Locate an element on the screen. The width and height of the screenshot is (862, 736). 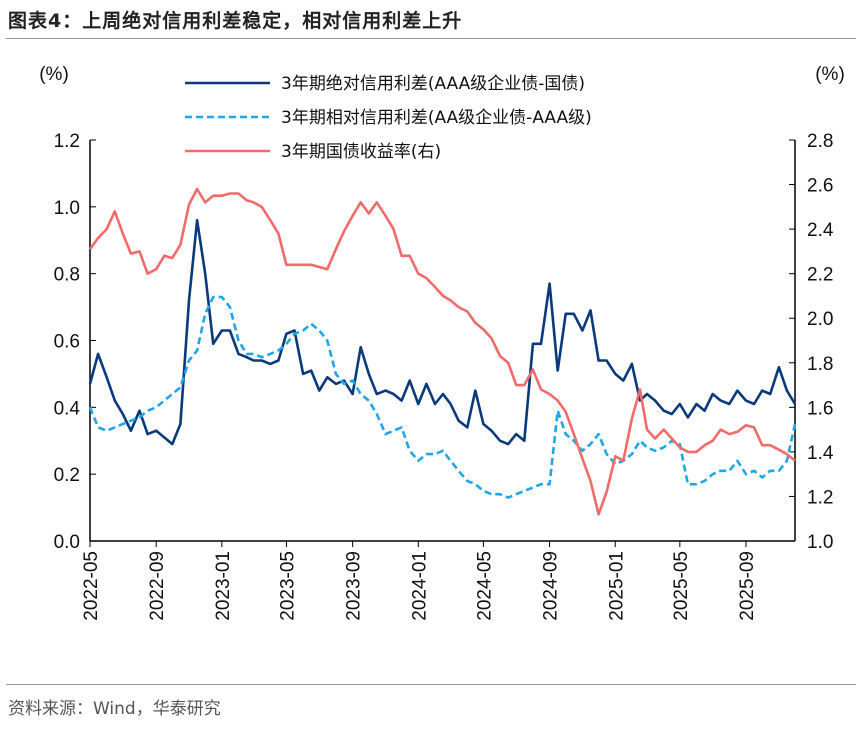
title-divider is located at coordinates (431, 38).